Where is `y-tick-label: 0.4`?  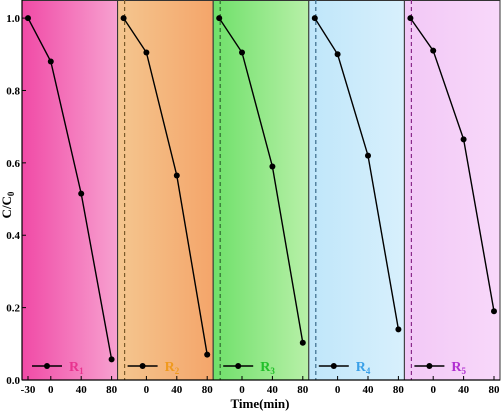
y-tick-label: 0.4 is located at coordinates (13, 236).